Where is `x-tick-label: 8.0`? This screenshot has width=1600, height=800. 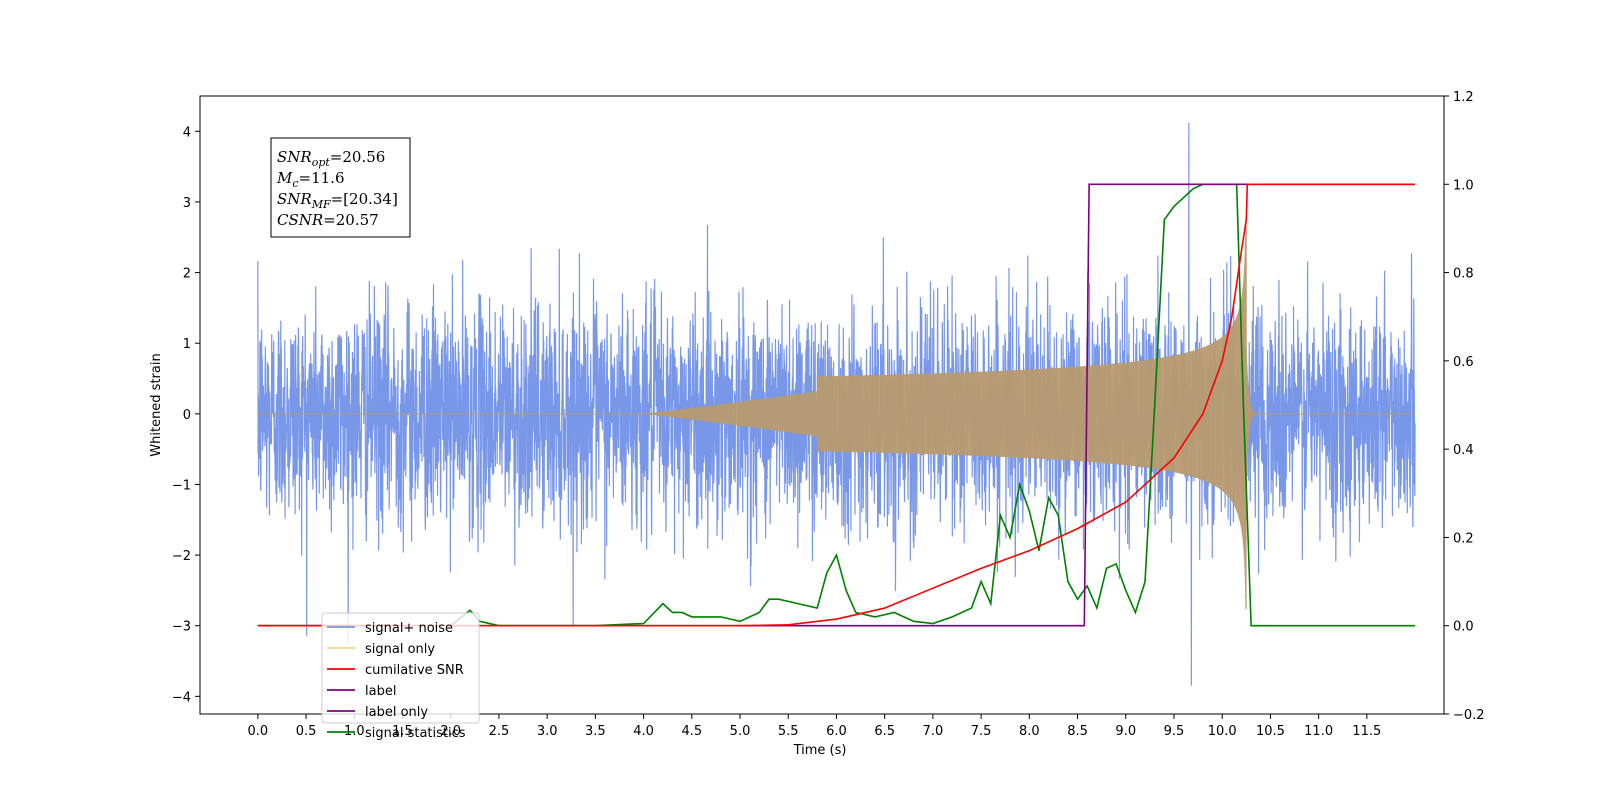
x-tick-label: 8.0 is located at coordinates (1029, 731).